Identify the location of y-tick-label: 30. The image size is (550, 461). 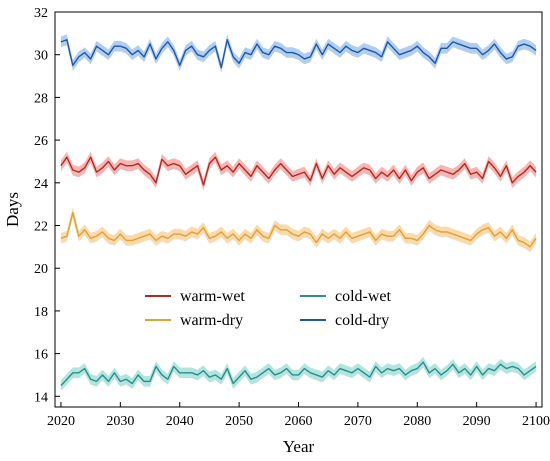
(41, 56).